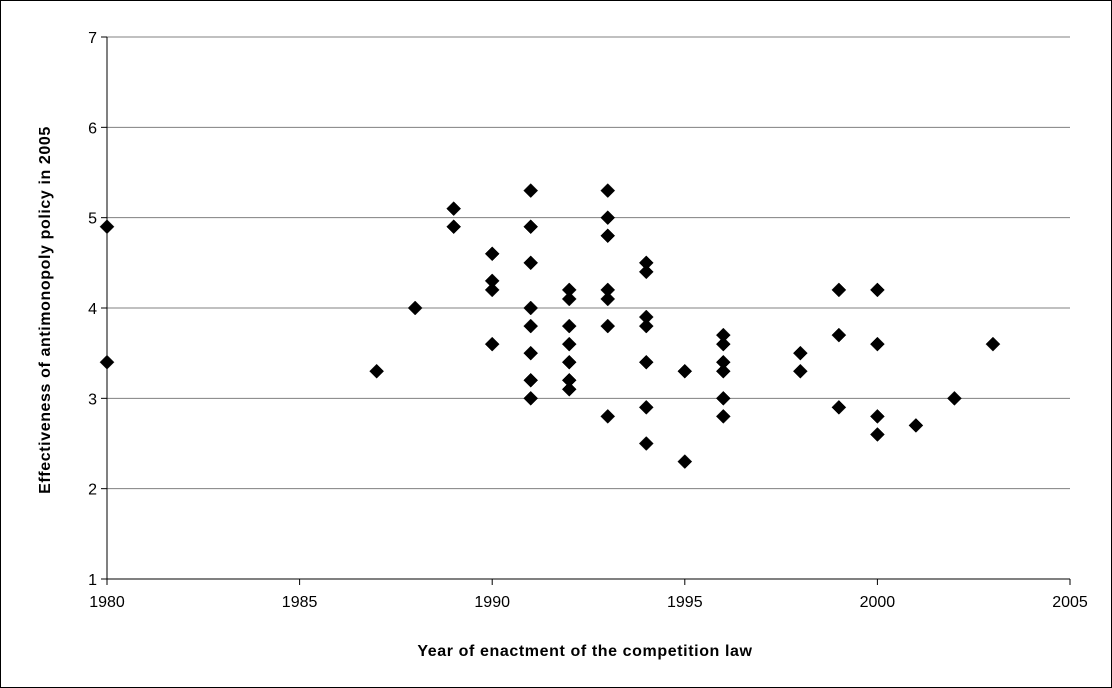 The height and width of the screenshot is (688, 1112). What do you see at coordinates (492, 602) in the screenshot?
I see `x-tick-label: 1990` at bounding box center [492, 602].